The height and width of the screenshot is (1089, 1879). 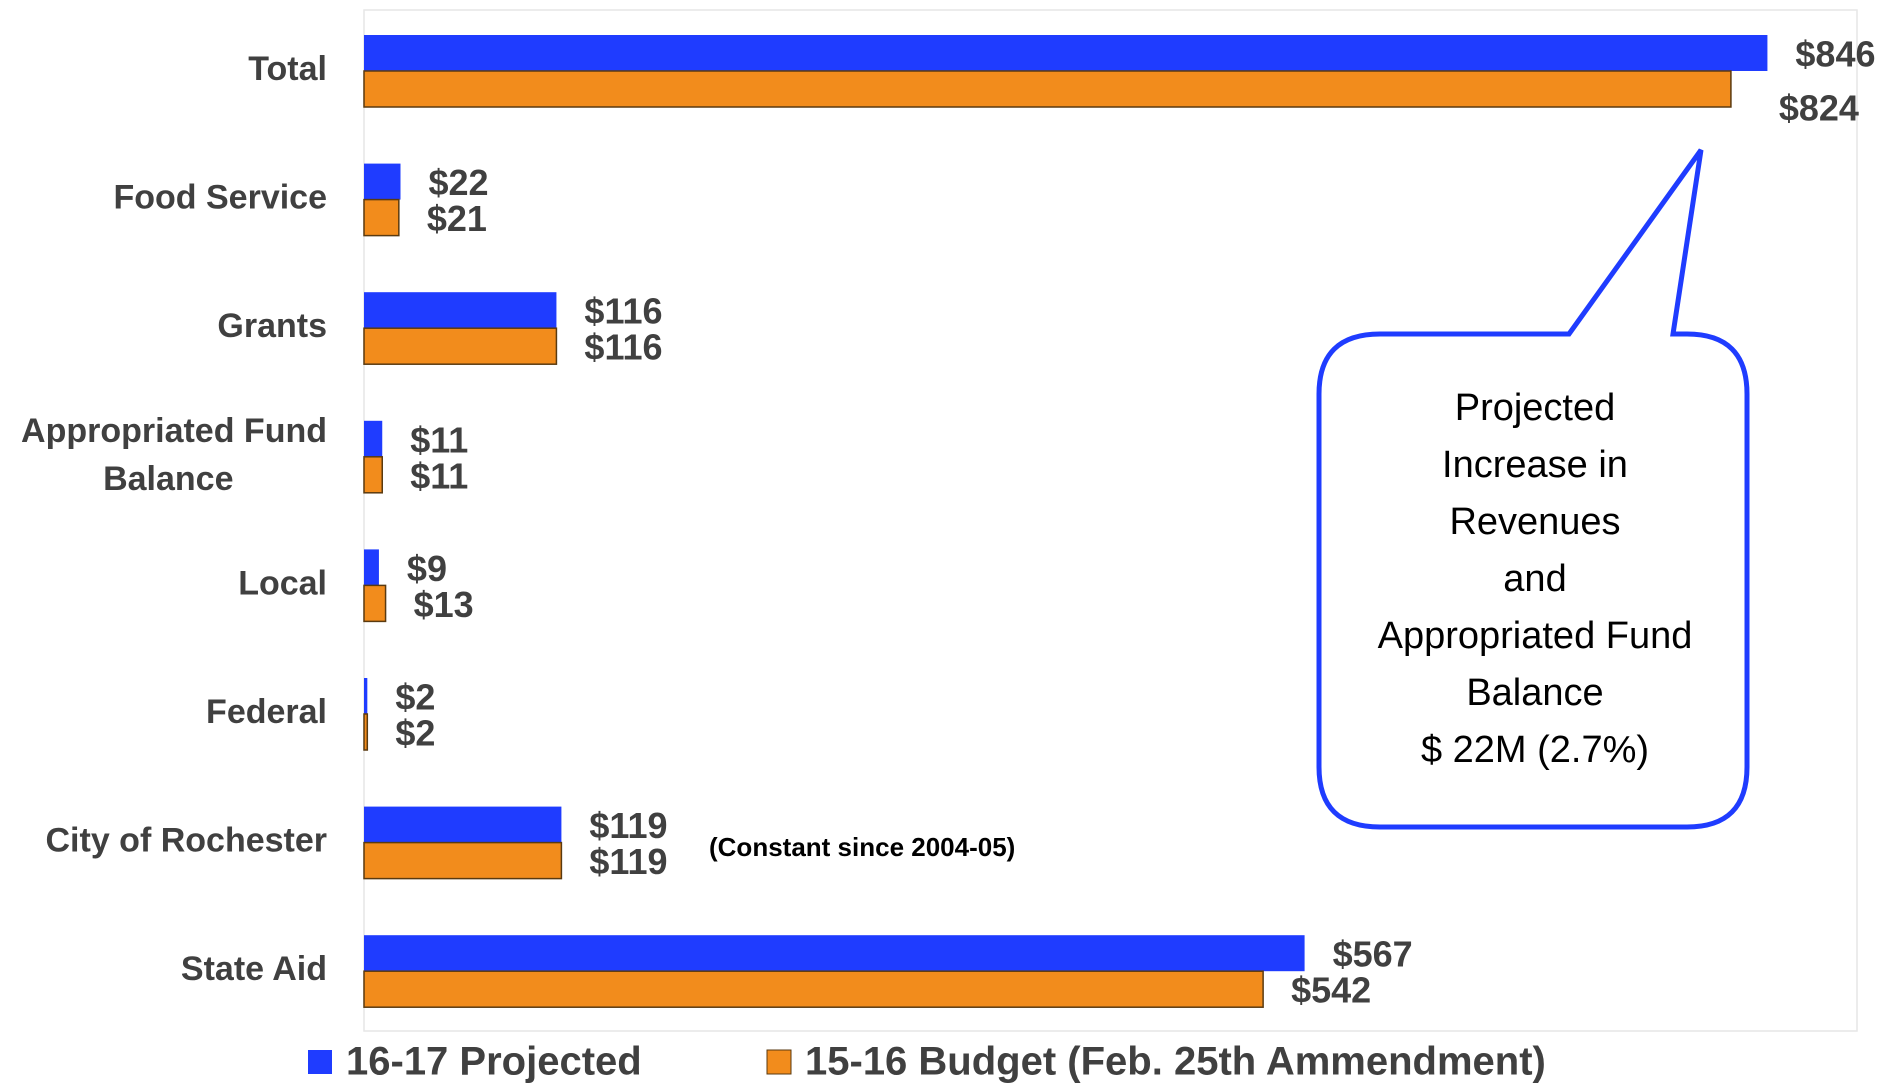 What do you see at coordinates (1331, 990) in the screenshot?
I see `data-label: $542` at bounding box center [1331, 990].